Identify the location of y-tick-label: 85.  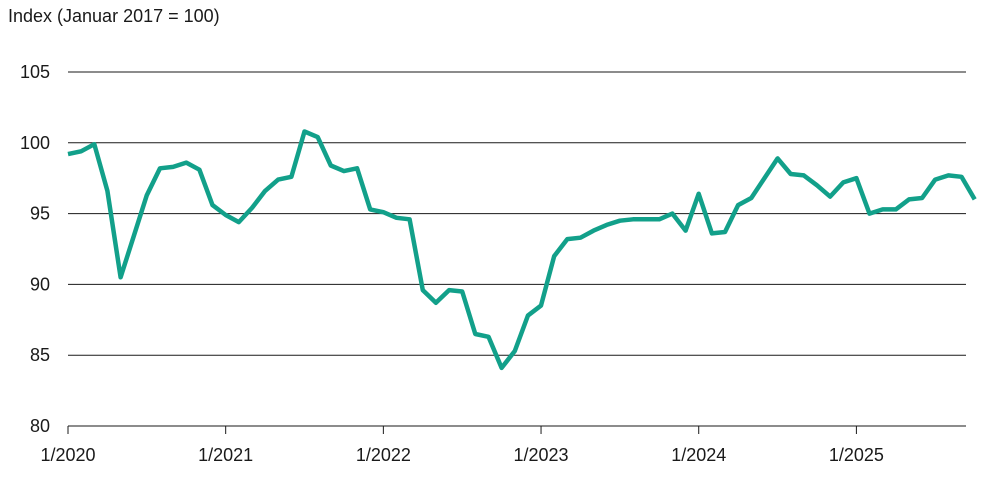
(40, 355).